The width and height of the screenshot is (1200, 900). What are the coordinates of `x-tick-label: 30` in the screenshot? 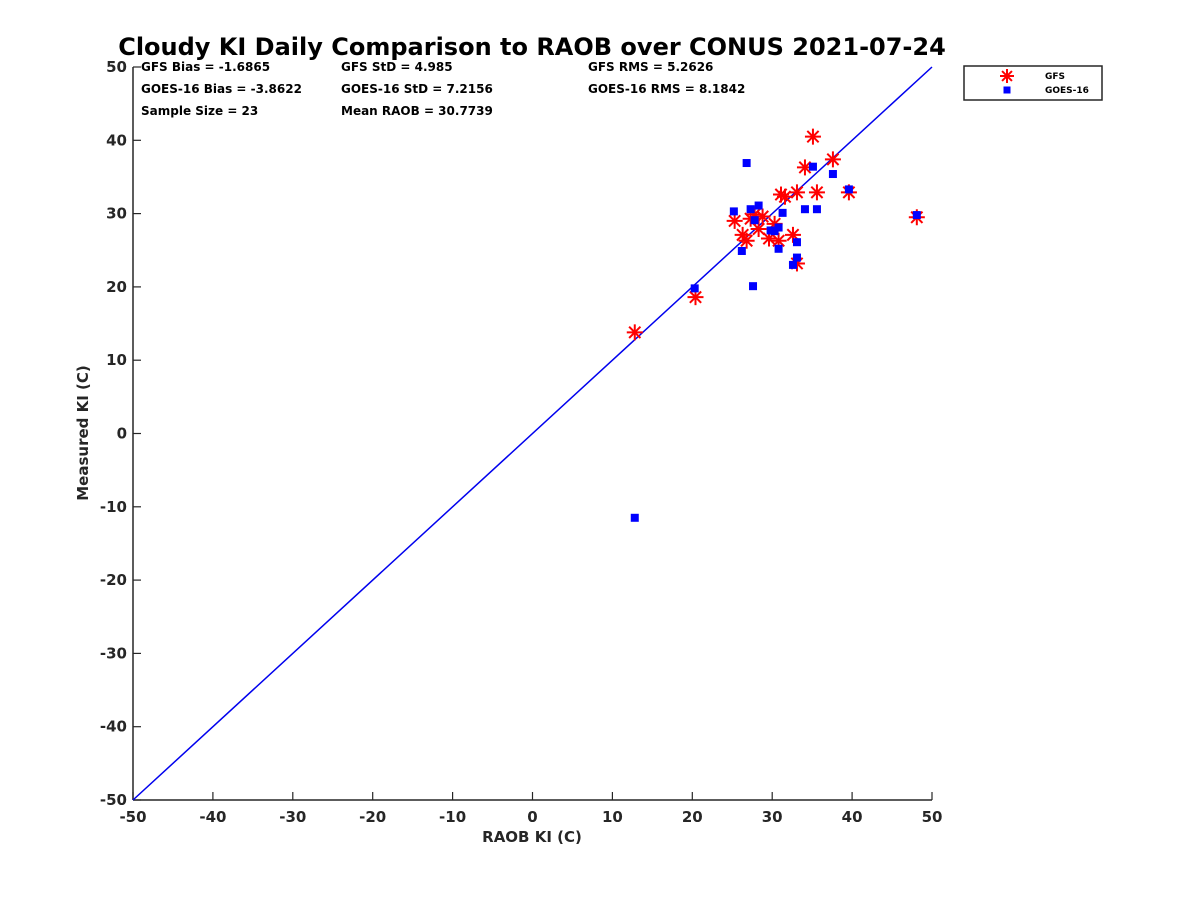 It's located at (772, 817).